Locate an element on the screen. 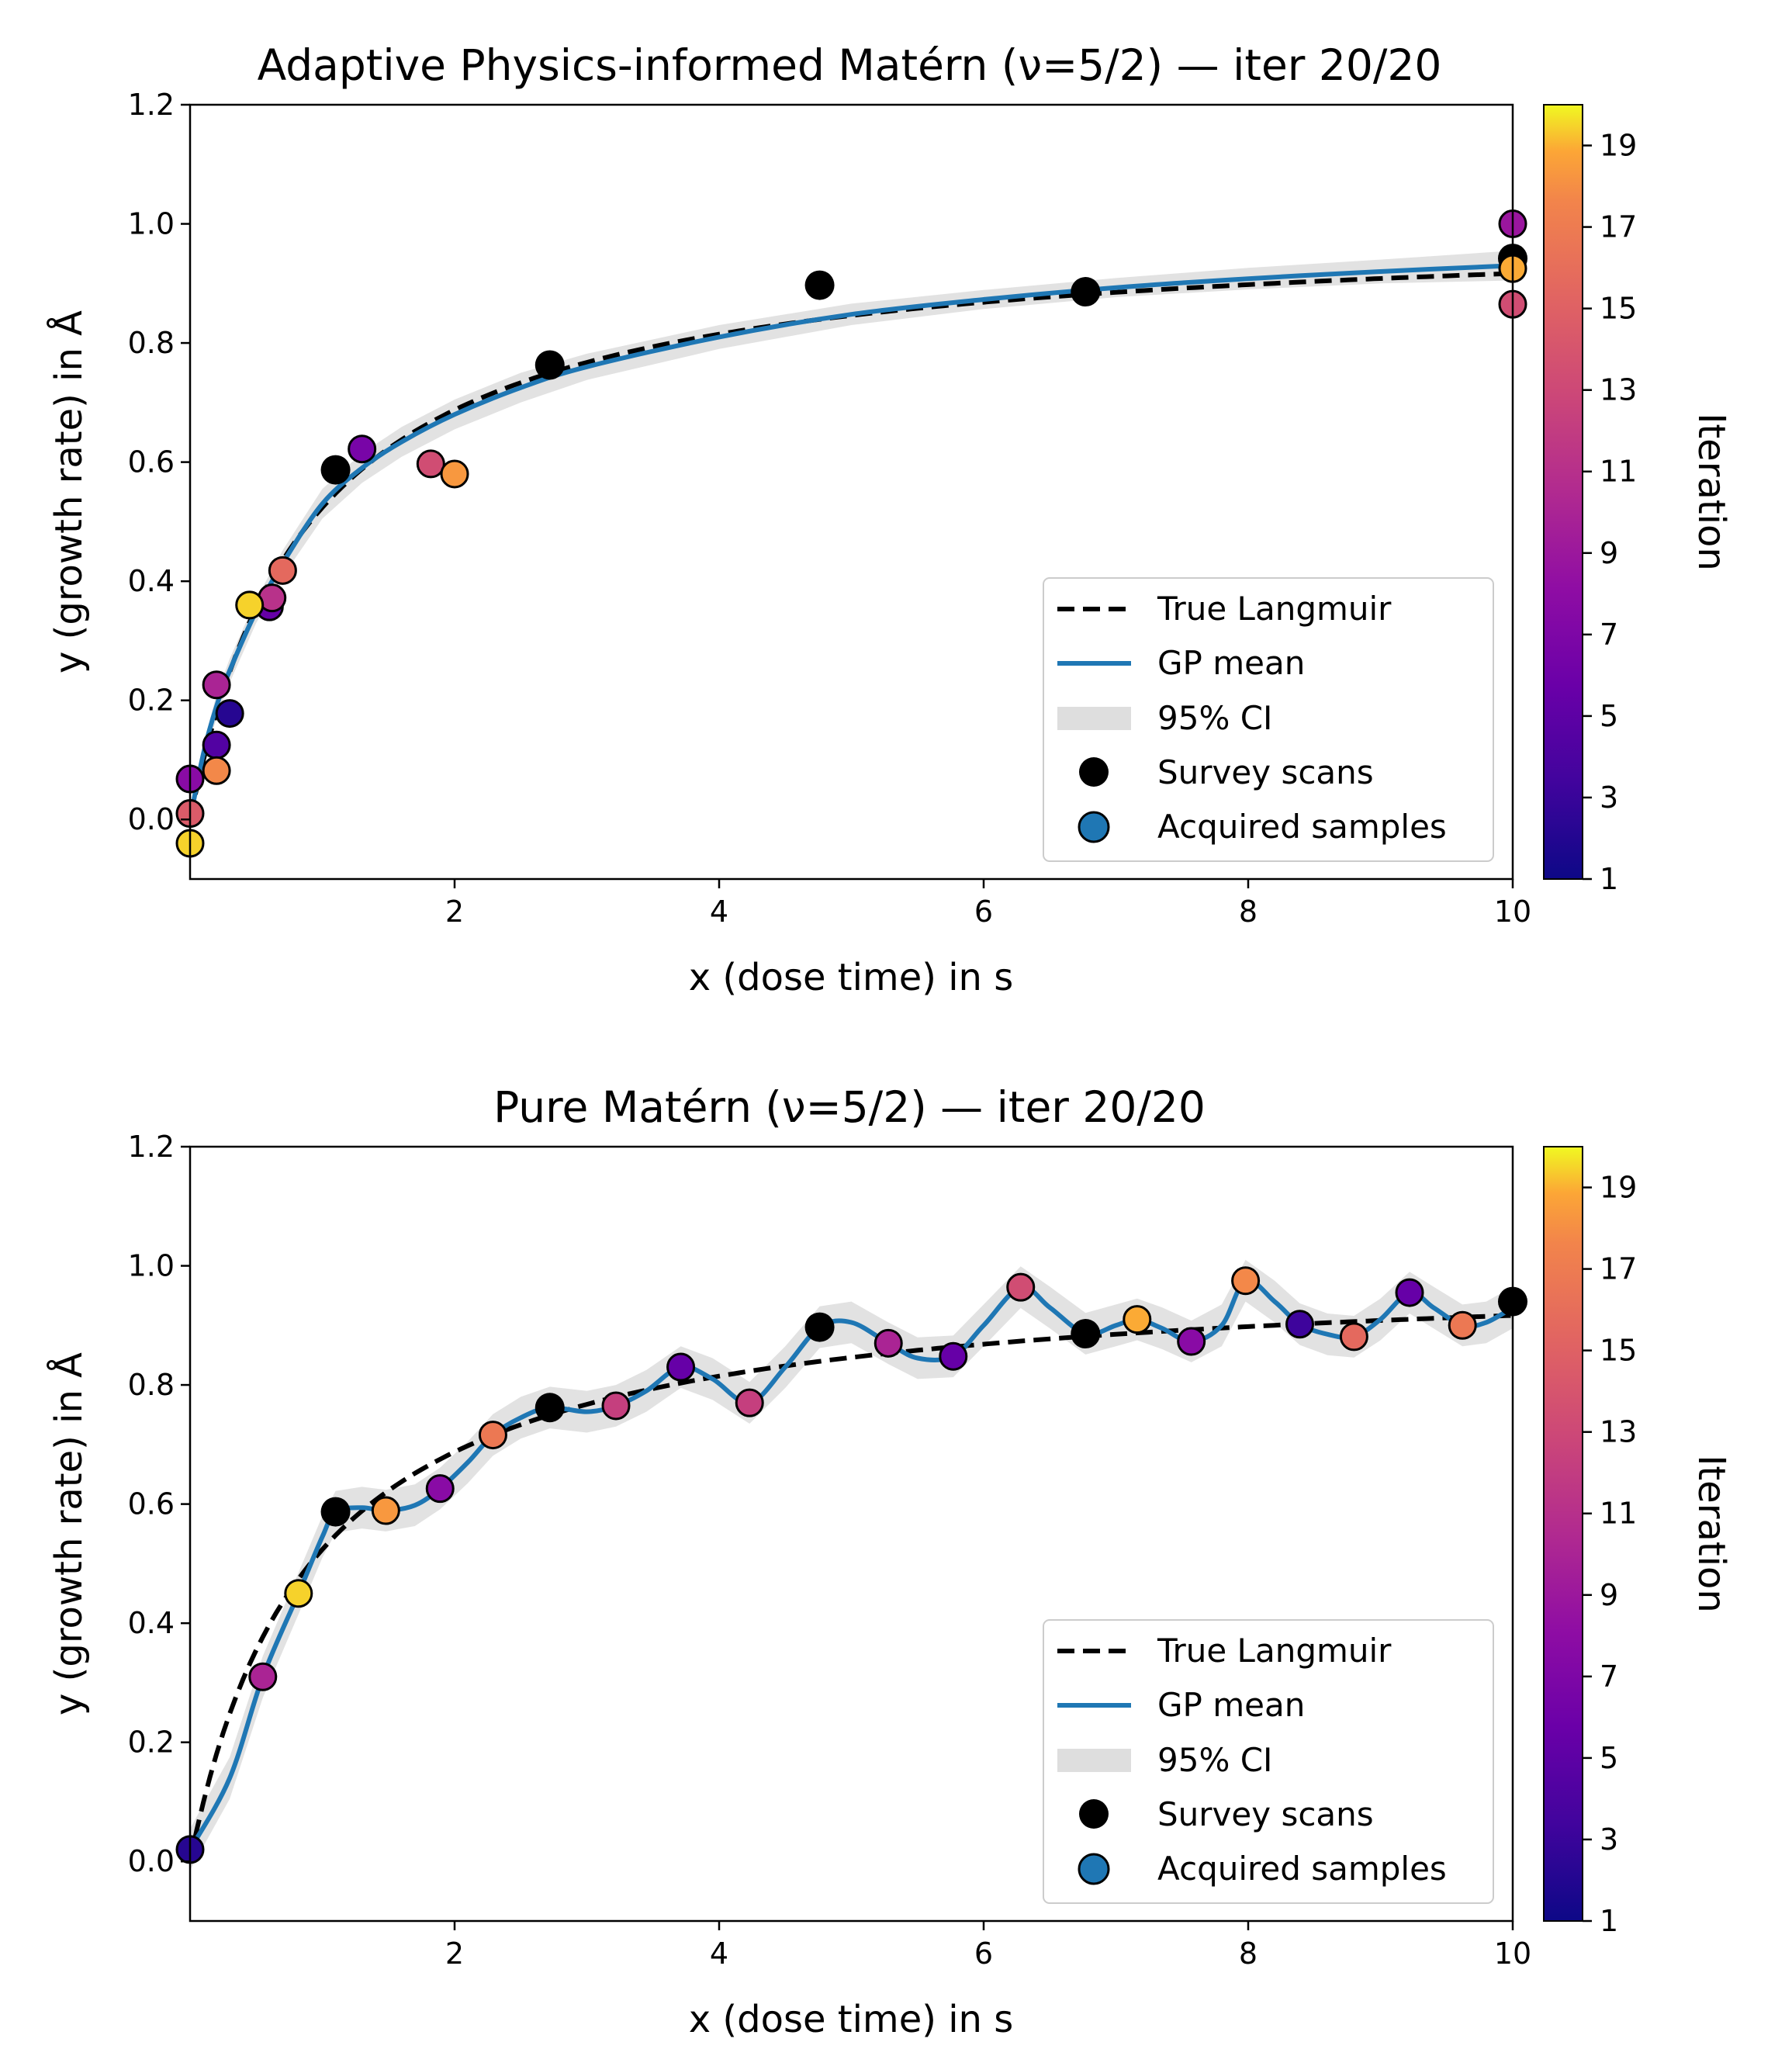  y-tick-label: 0.2 is located at coordinates (151, 1742).